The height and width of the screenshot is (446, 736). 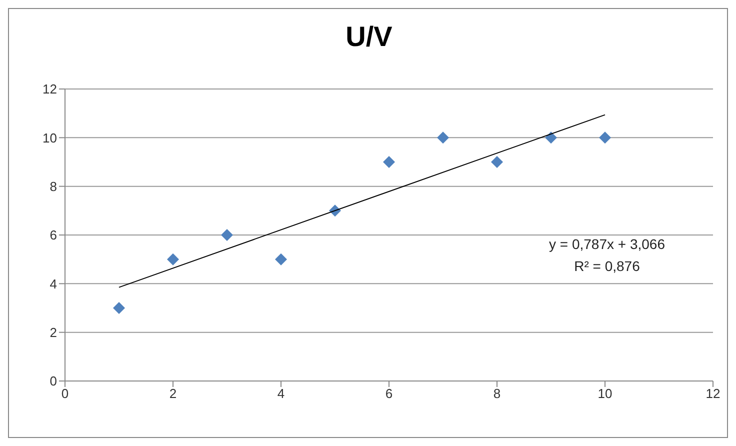 What do you see at coordinates (53, 332) in the screenshot?
I see `y-tick-label: 2` at bounding box center [53, 332].